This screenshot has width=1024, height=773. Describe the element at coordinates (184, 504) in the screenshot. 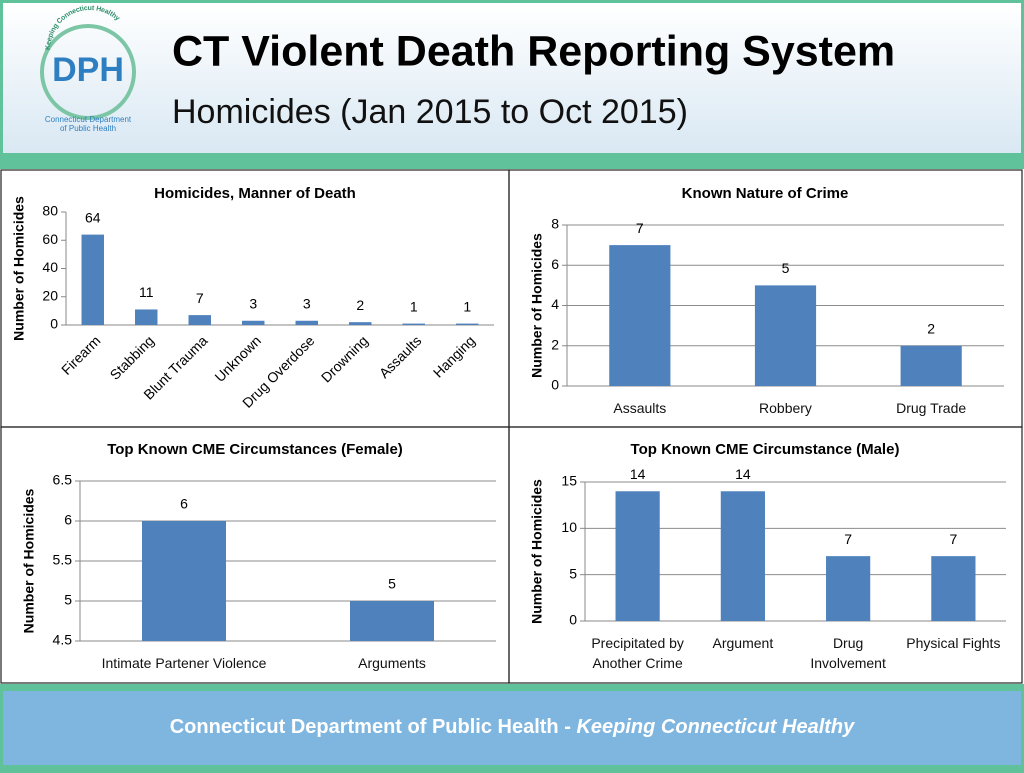

I see `value-label: 6` at that location.